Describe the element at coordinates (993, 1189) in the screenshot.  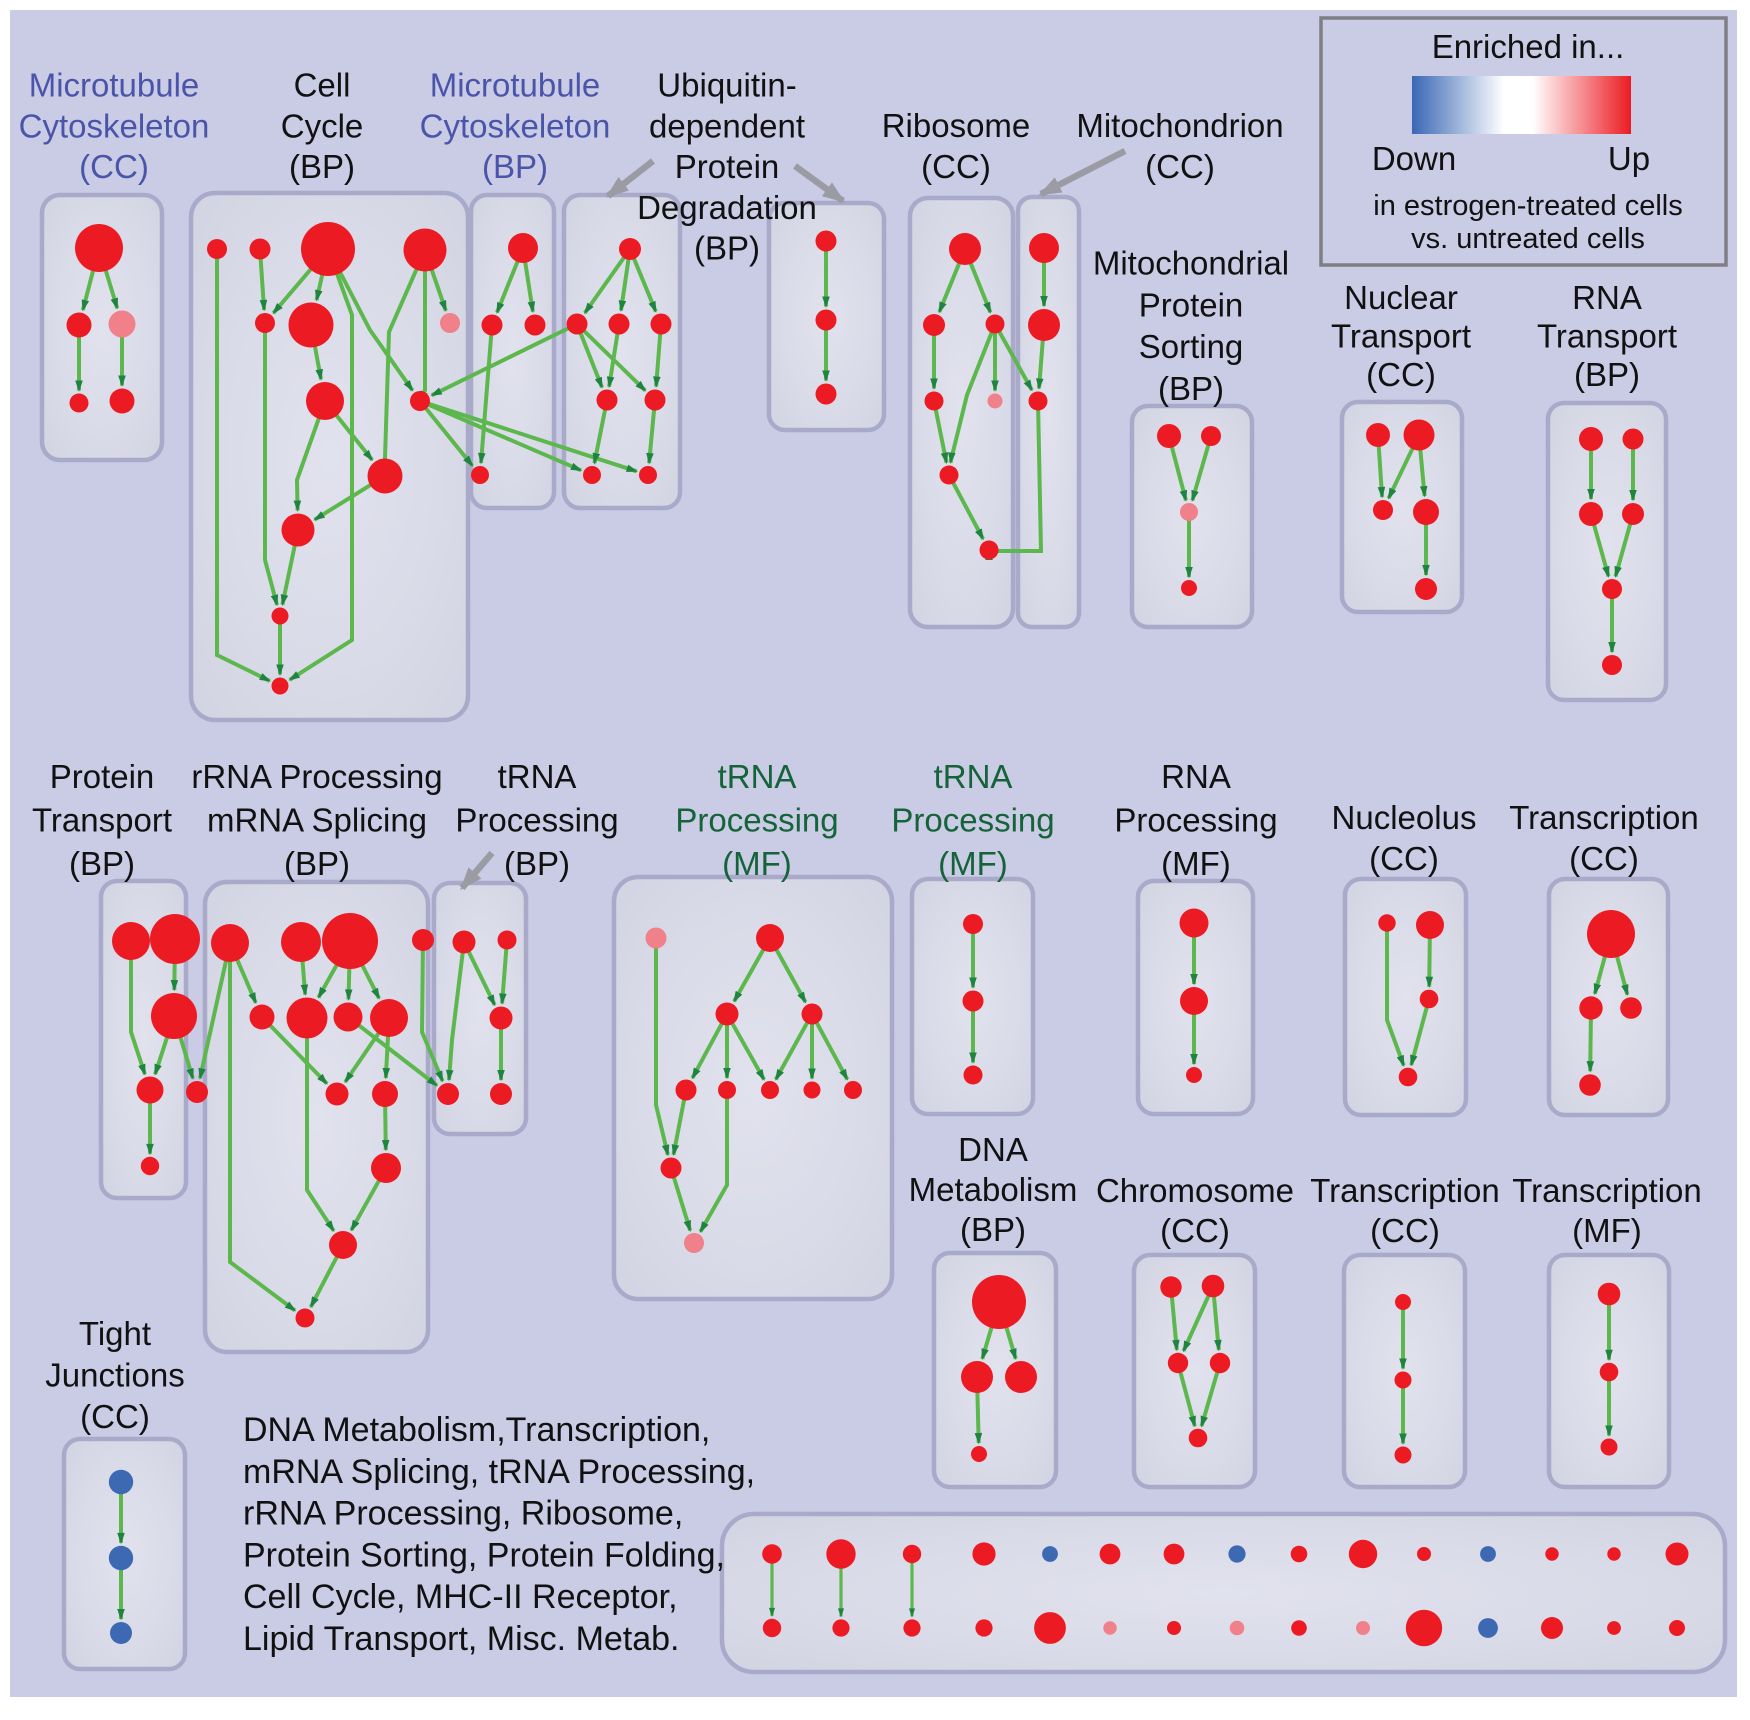
I see `svg-text: Metabolism` at that location.